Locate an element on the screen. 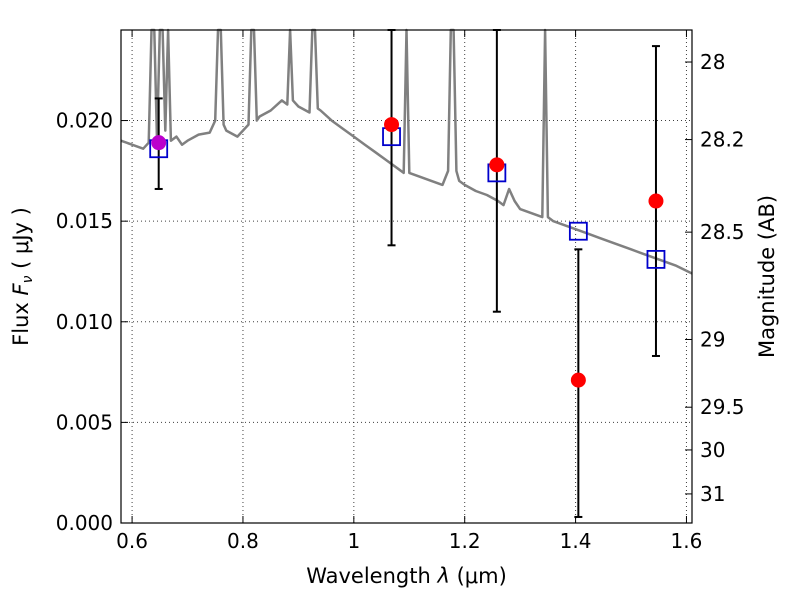 This screenshot has width=800, height=600. x-label-prefix: Wavelength is located at coordinates (371, 576).